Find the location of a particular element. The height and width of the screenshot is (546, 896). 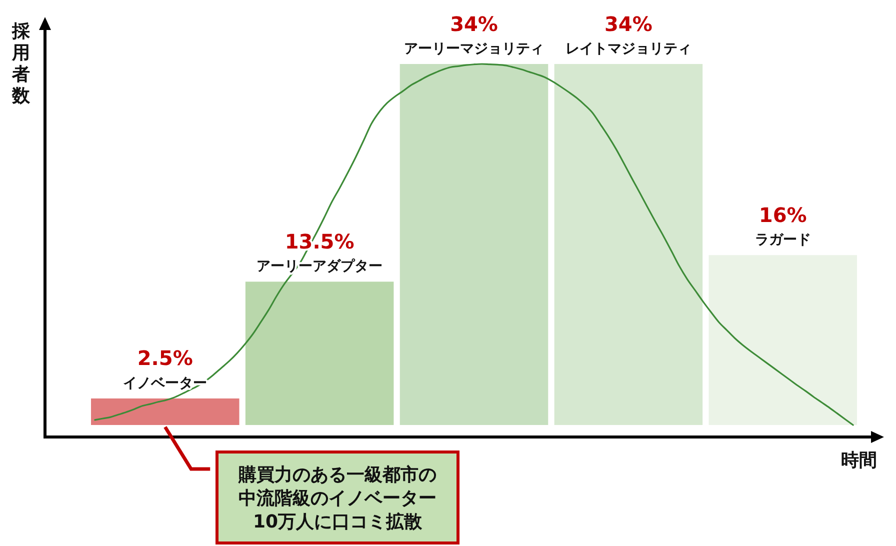

data-label: 16% is located at coordinates (782, 214).